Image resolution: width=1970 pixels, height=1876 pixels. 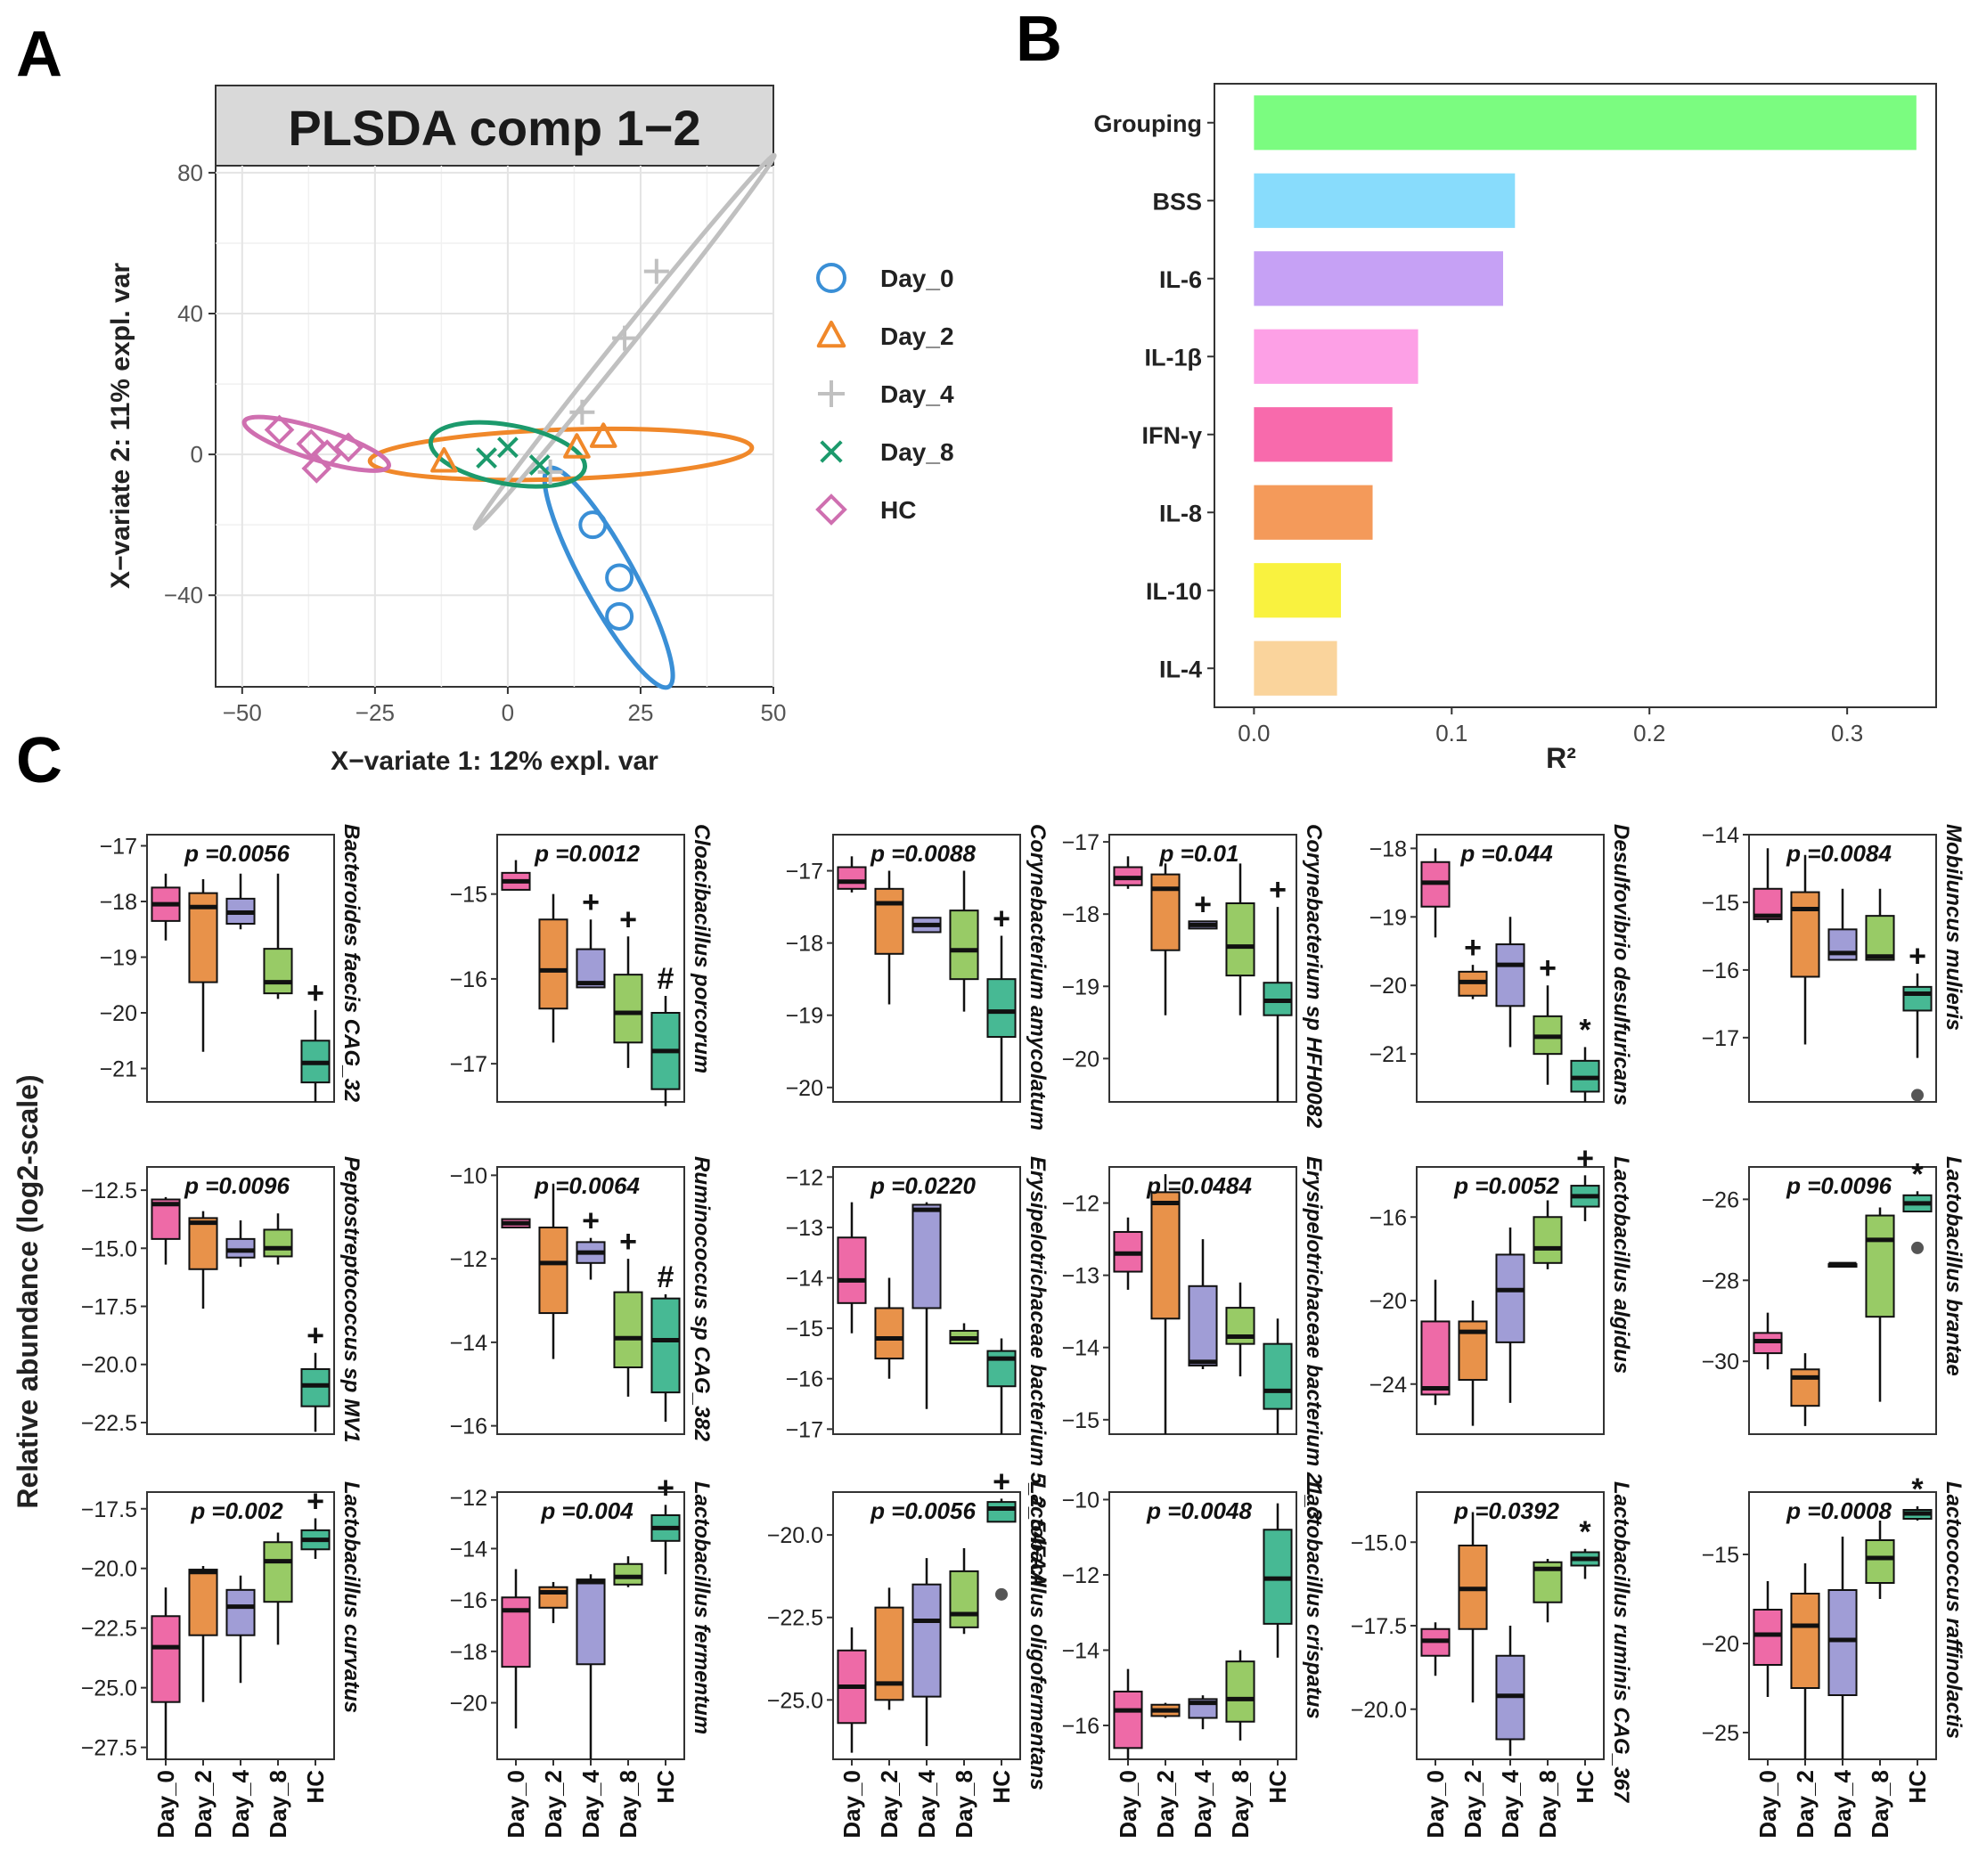 I want to click on legend-key-hc, so click(x=831, y=509).